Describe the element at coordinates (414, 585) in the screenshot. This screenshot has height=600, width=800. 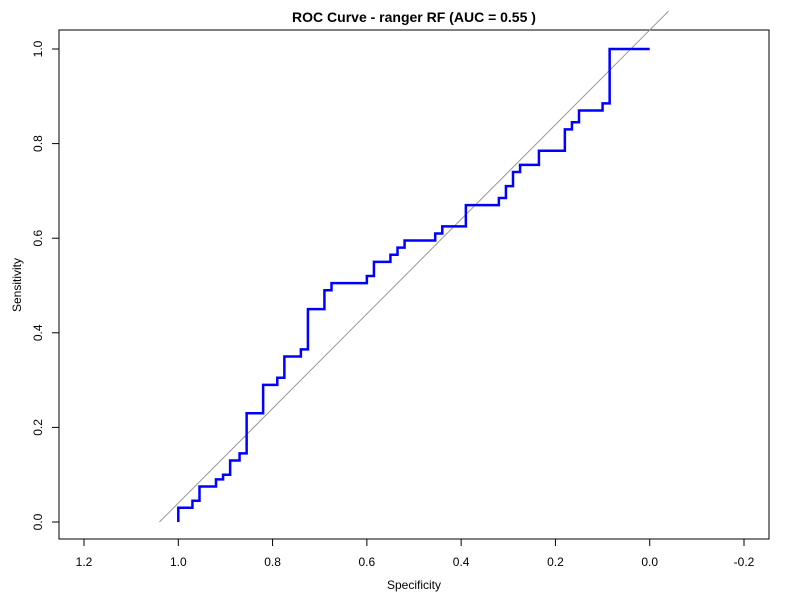
I see `x-axis-label: Specificity` at that location.